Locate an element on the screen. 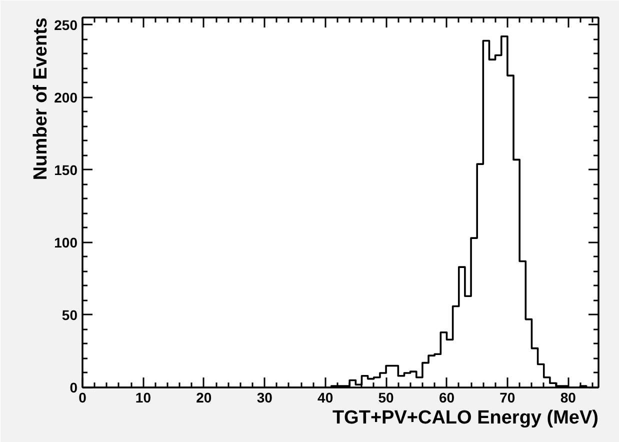 Image resolution: width=619 pixels, height=442 pixels. y-tick-label: 100 is located at coordinates (66, 242).